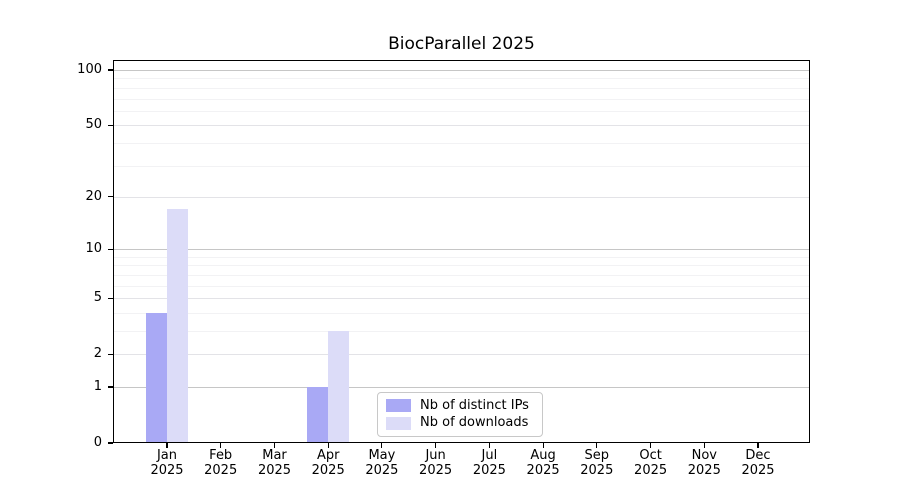 This screenshot has width=900, height=500. What do you see at coordinates (597, 463) in the screenshot?
I see `x-tick-label: Sep 2025` at bounding box center [597, 463].